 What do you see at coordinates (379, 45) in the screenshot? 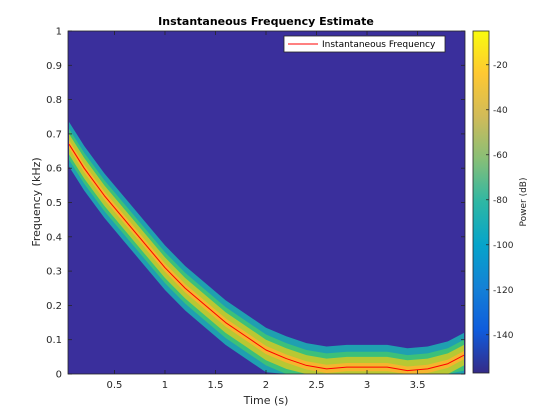
I see `legend-label: Instantaneous Frequency` at bounding box center [379, 45].